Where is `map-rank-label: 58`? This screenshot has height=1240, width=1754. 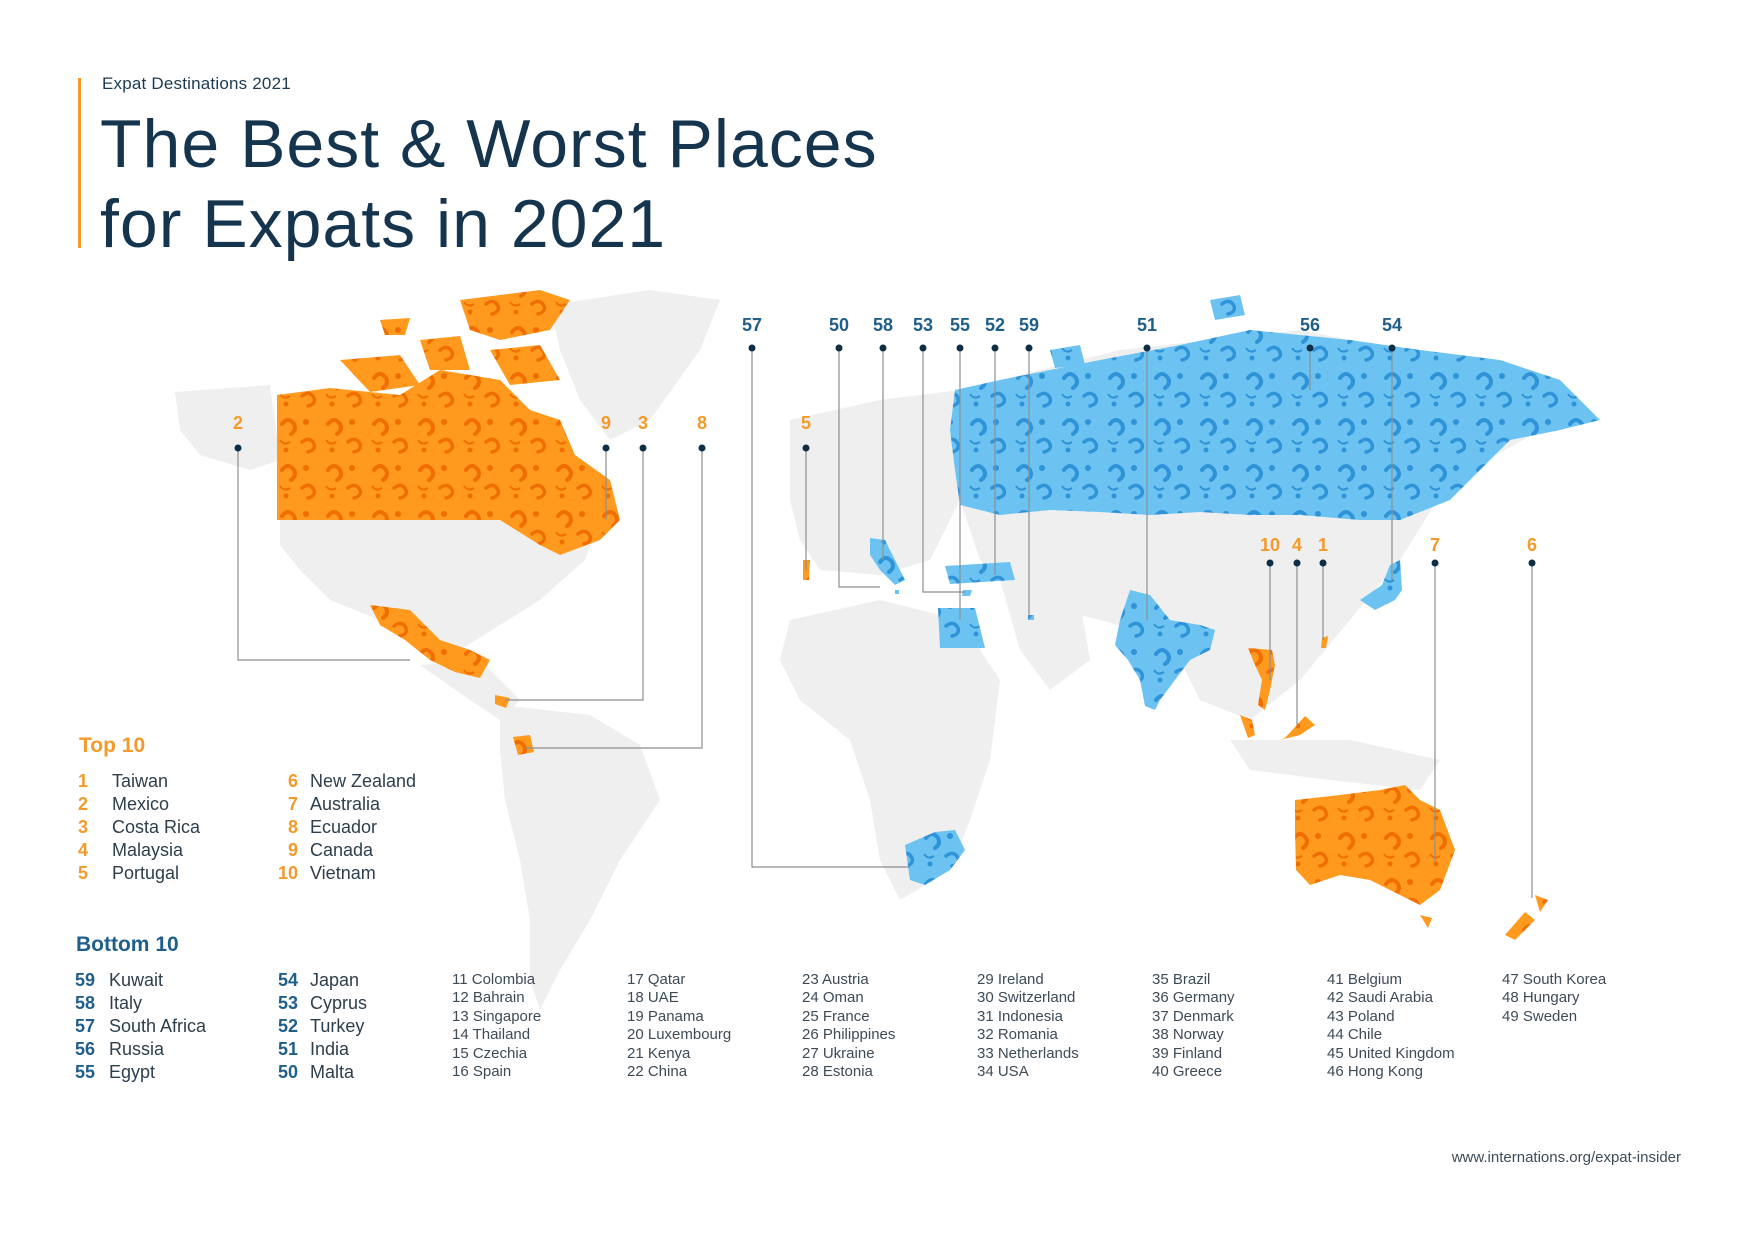 map-rank-label: 58 is located at coordinates (883, 325).